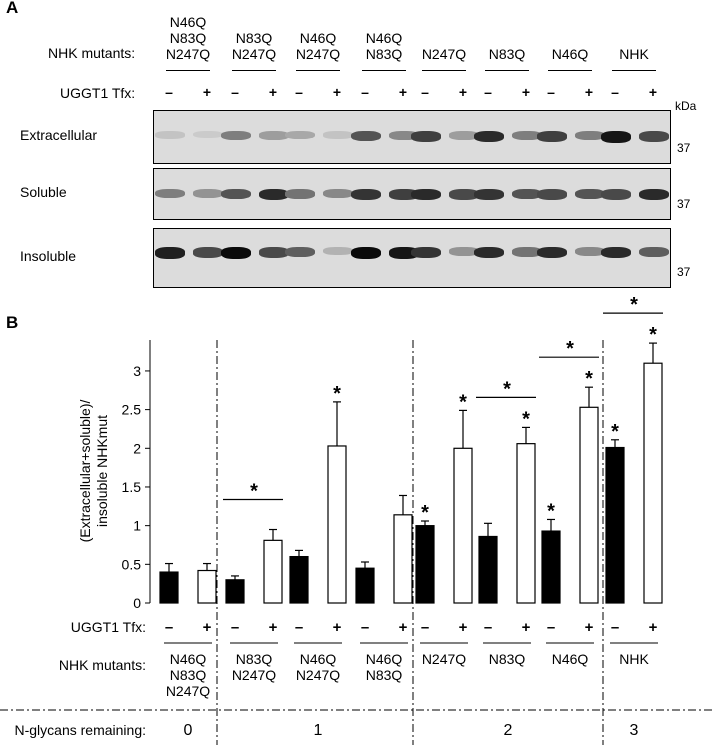  I want to click on y-tick-label: 1, so click(137, 526).